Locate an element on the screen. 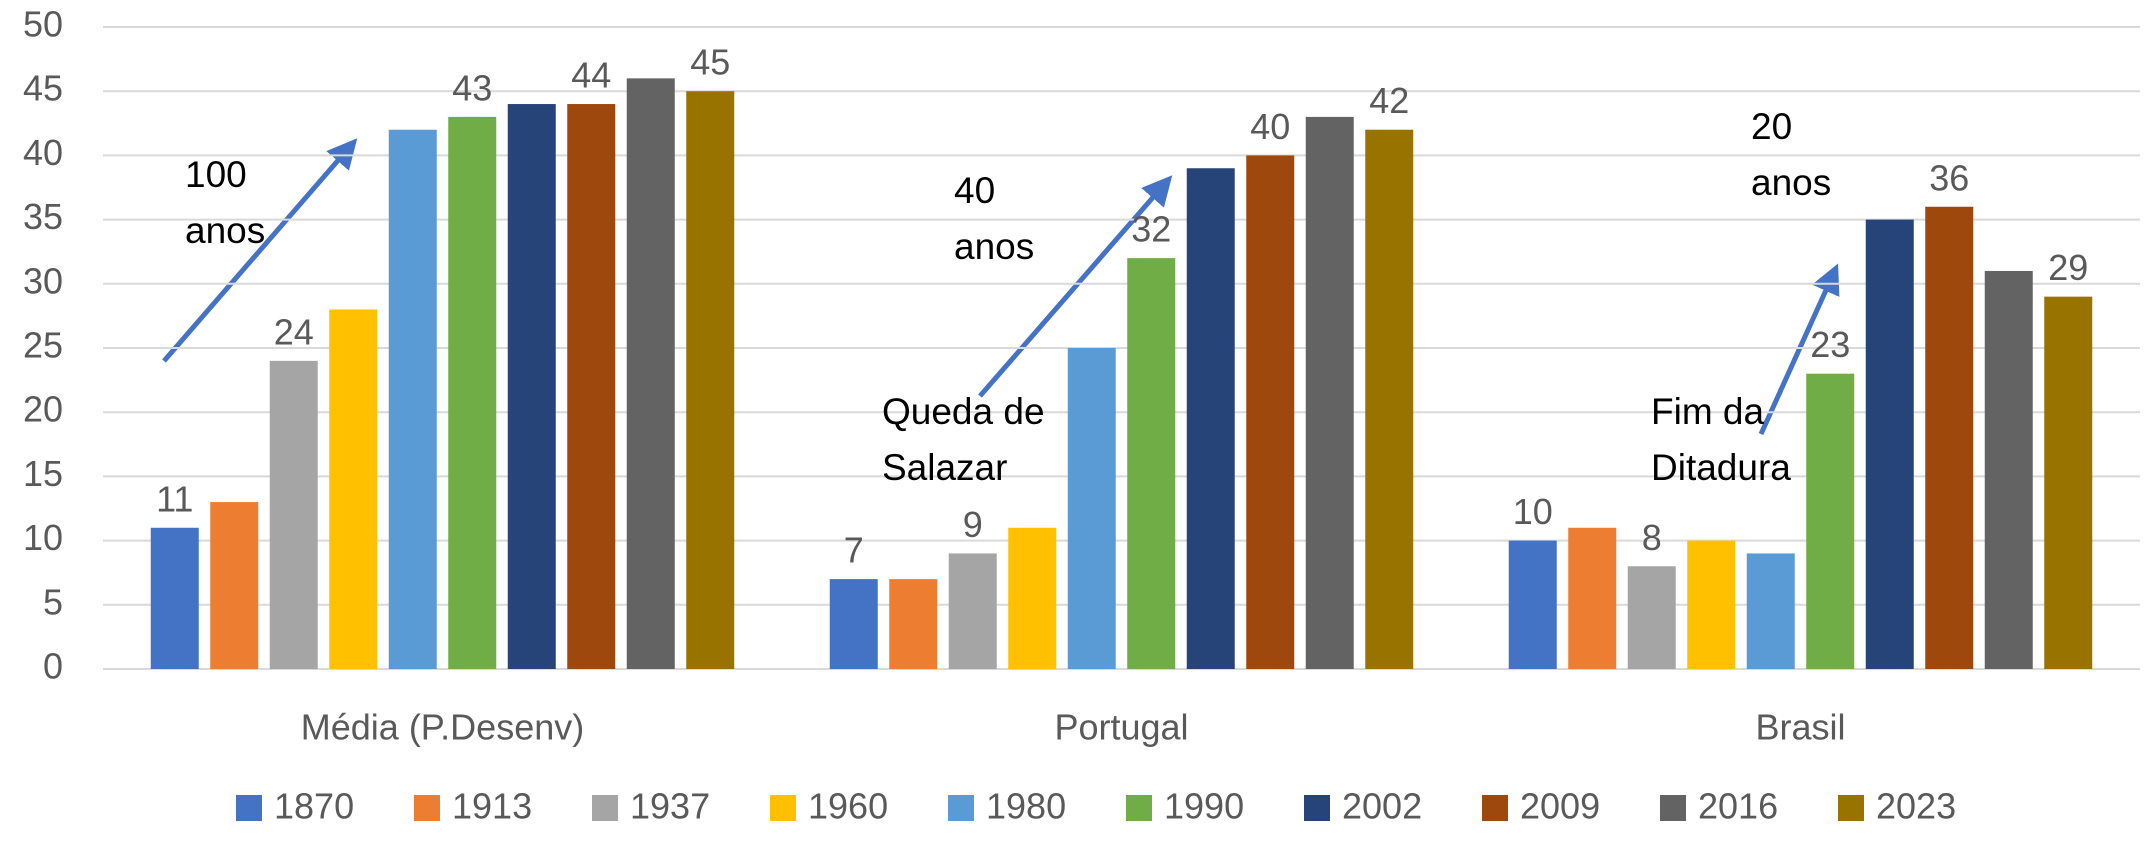 Image resolution: width=2144 pixels, height=850 pixels. data-label: 24 is located at coordinates (294, 331).